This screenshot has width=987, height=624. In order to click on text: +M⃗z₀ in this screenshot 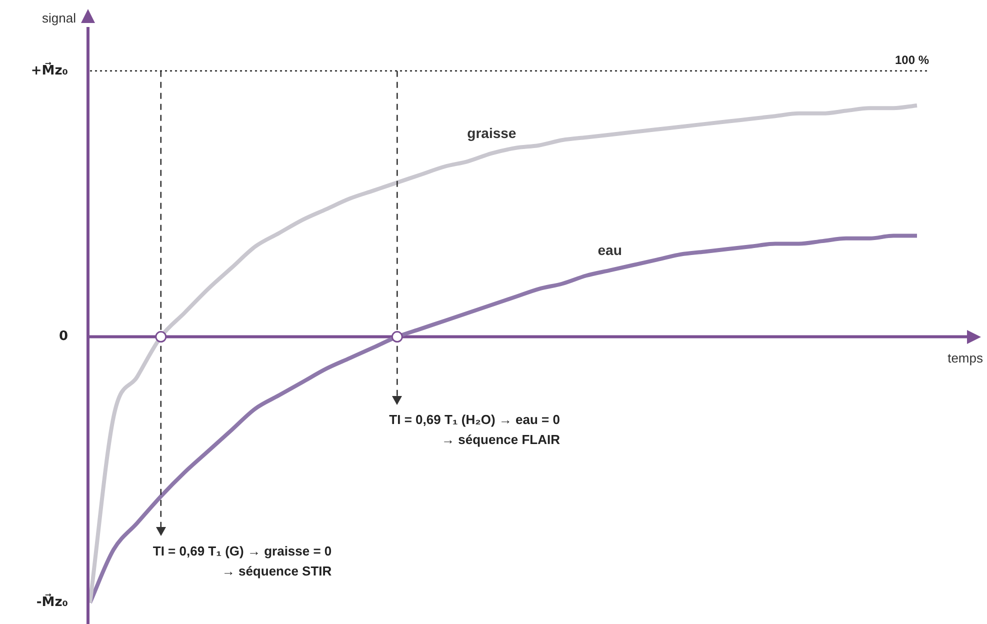, I will do `click(49, 70)`.